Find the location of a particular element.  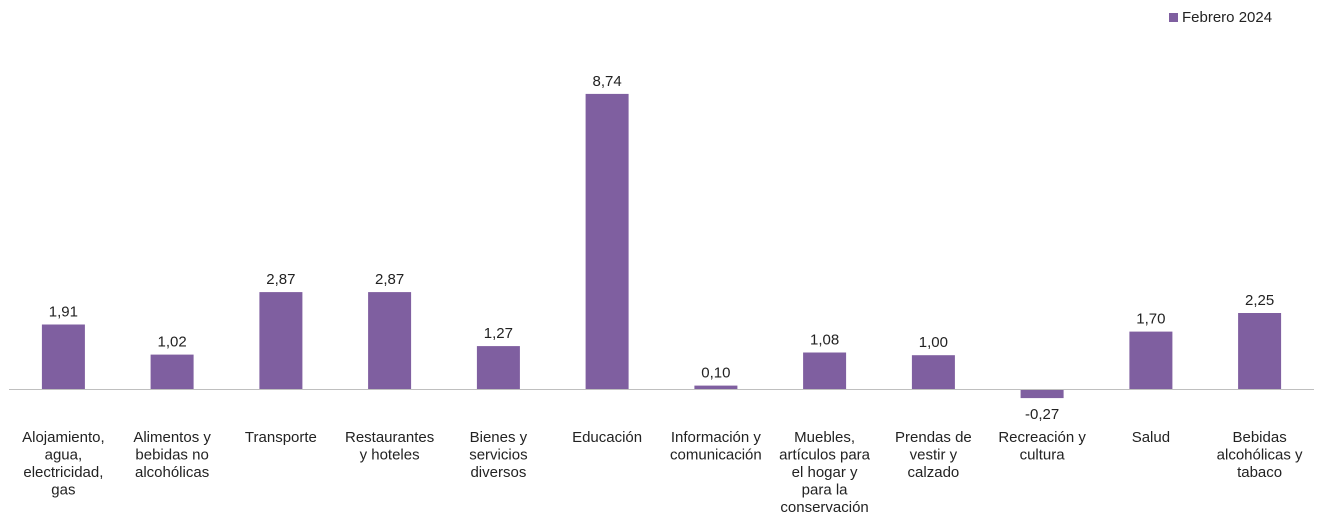

category-label-line: el hogar y is located at coordinates (825, 472).